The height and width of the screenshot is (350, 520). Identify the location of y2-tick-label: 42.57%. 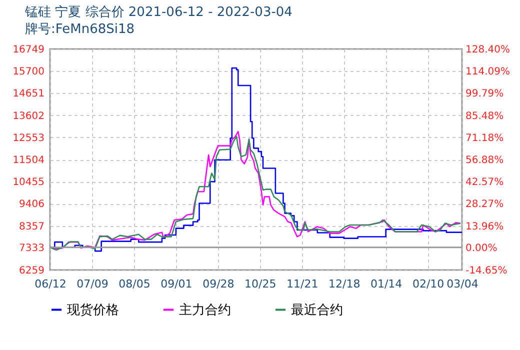
(485, 182).